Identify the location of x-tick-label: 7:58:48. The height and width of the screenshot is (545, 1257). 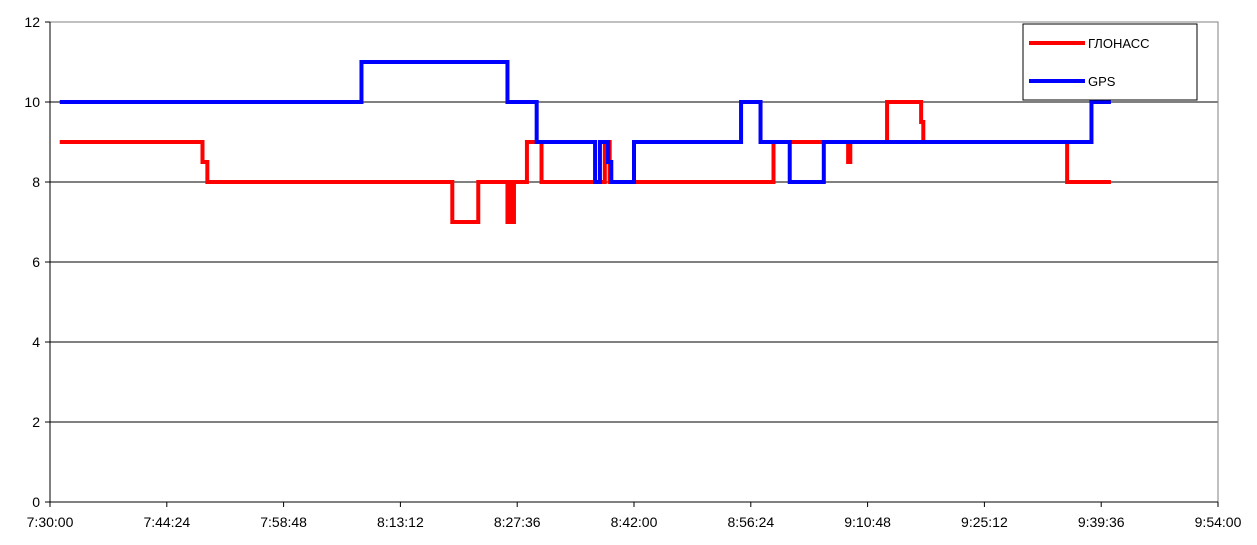
(283, 522).